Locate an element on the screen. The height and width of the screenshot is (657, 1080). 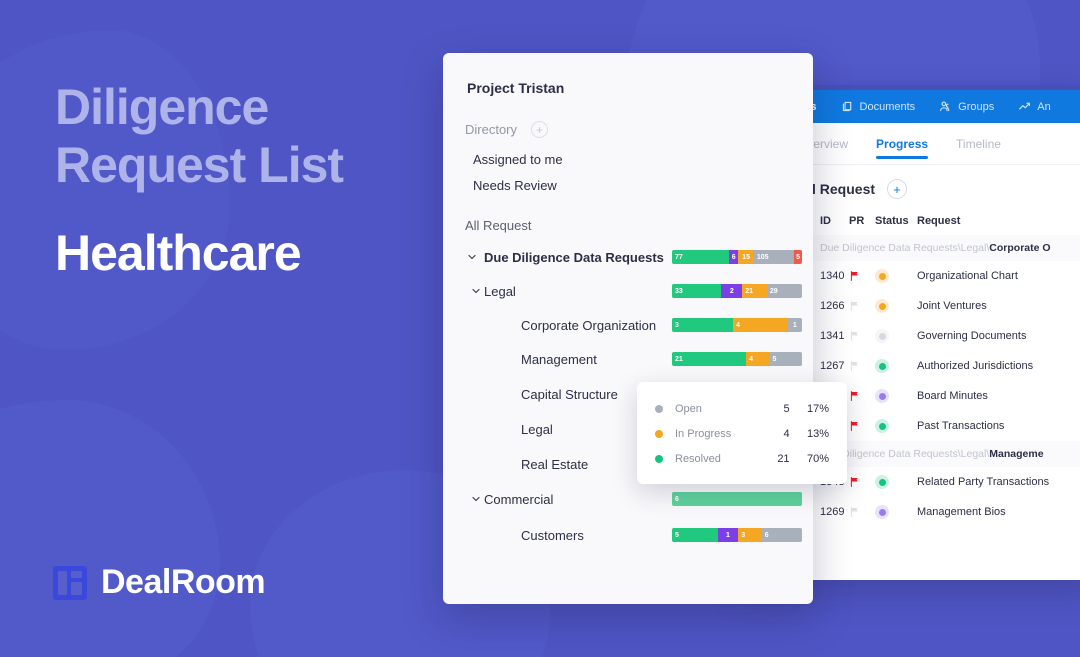
all-request-label: All Request is located at coordinates (498, 225).